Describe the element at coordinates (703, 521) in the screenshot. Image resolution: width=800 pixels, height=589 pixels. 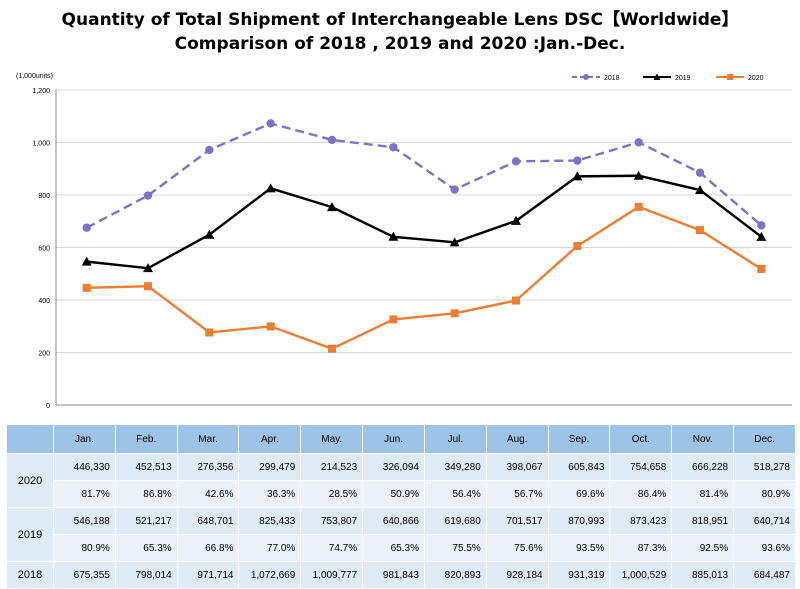
I see `table-cell-value: 818,951` at that location.